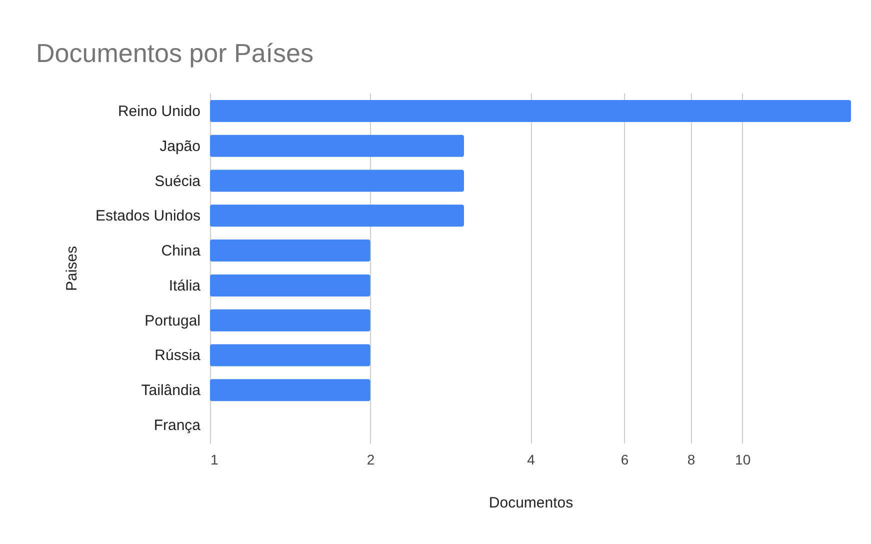 This screenshot has height=544, width=871. Describe the element at coordinates (181, 251) in the screenshot. I see `y-tick-label: China` at that location.